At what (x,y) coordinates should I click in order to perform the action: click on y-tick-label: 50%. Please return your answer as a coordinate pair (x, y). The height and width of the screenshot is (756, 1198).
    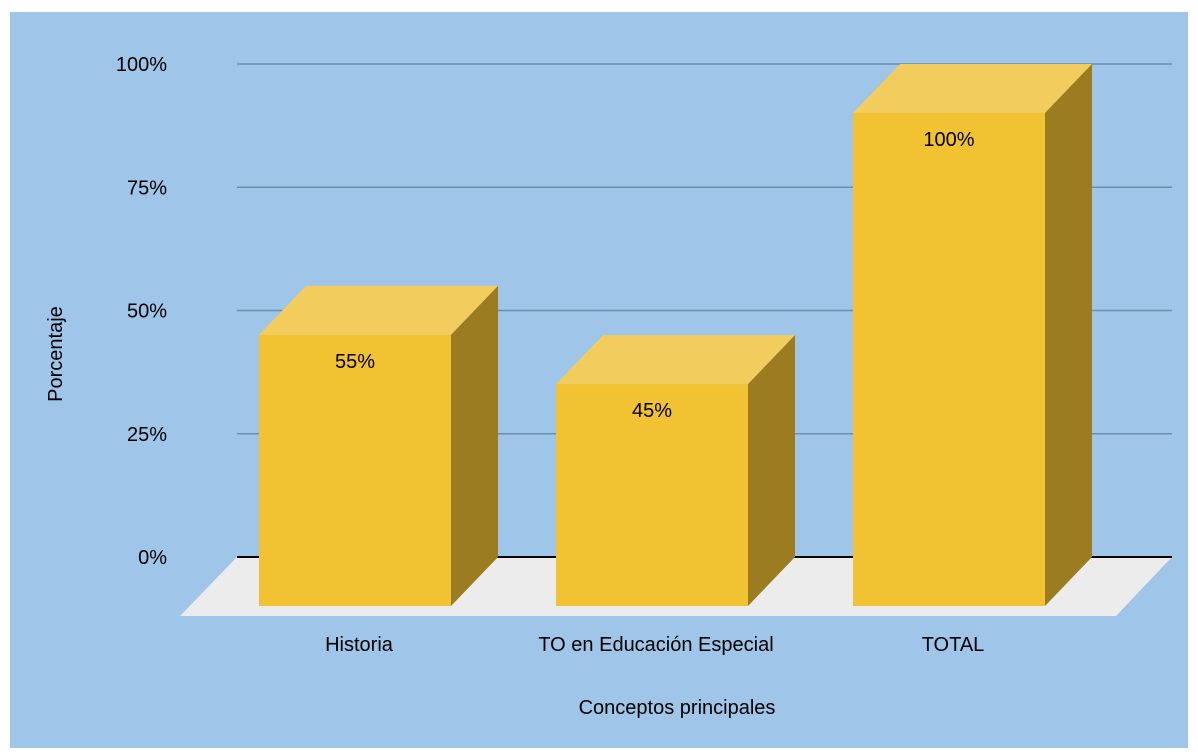
    Looking at the image, I should click on (147, 312).